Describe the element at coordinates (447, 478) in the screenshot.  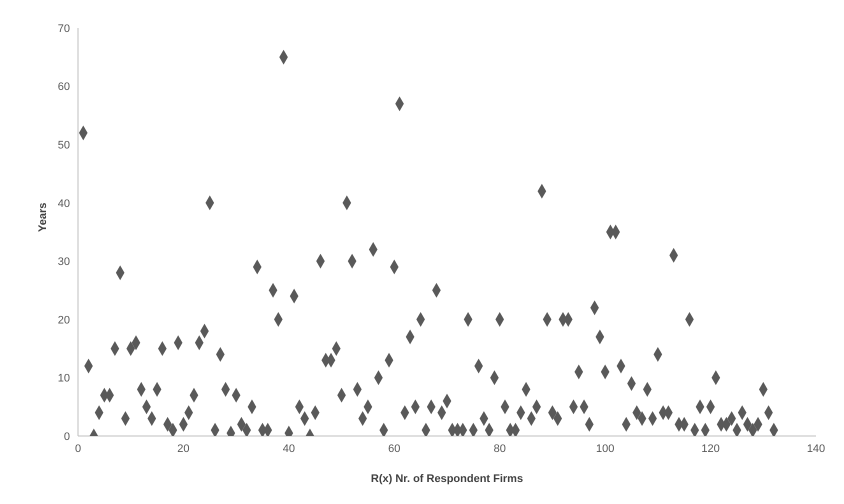
I see `x-axis-title: R(x) Nr. of Respondent Firms` at that location.